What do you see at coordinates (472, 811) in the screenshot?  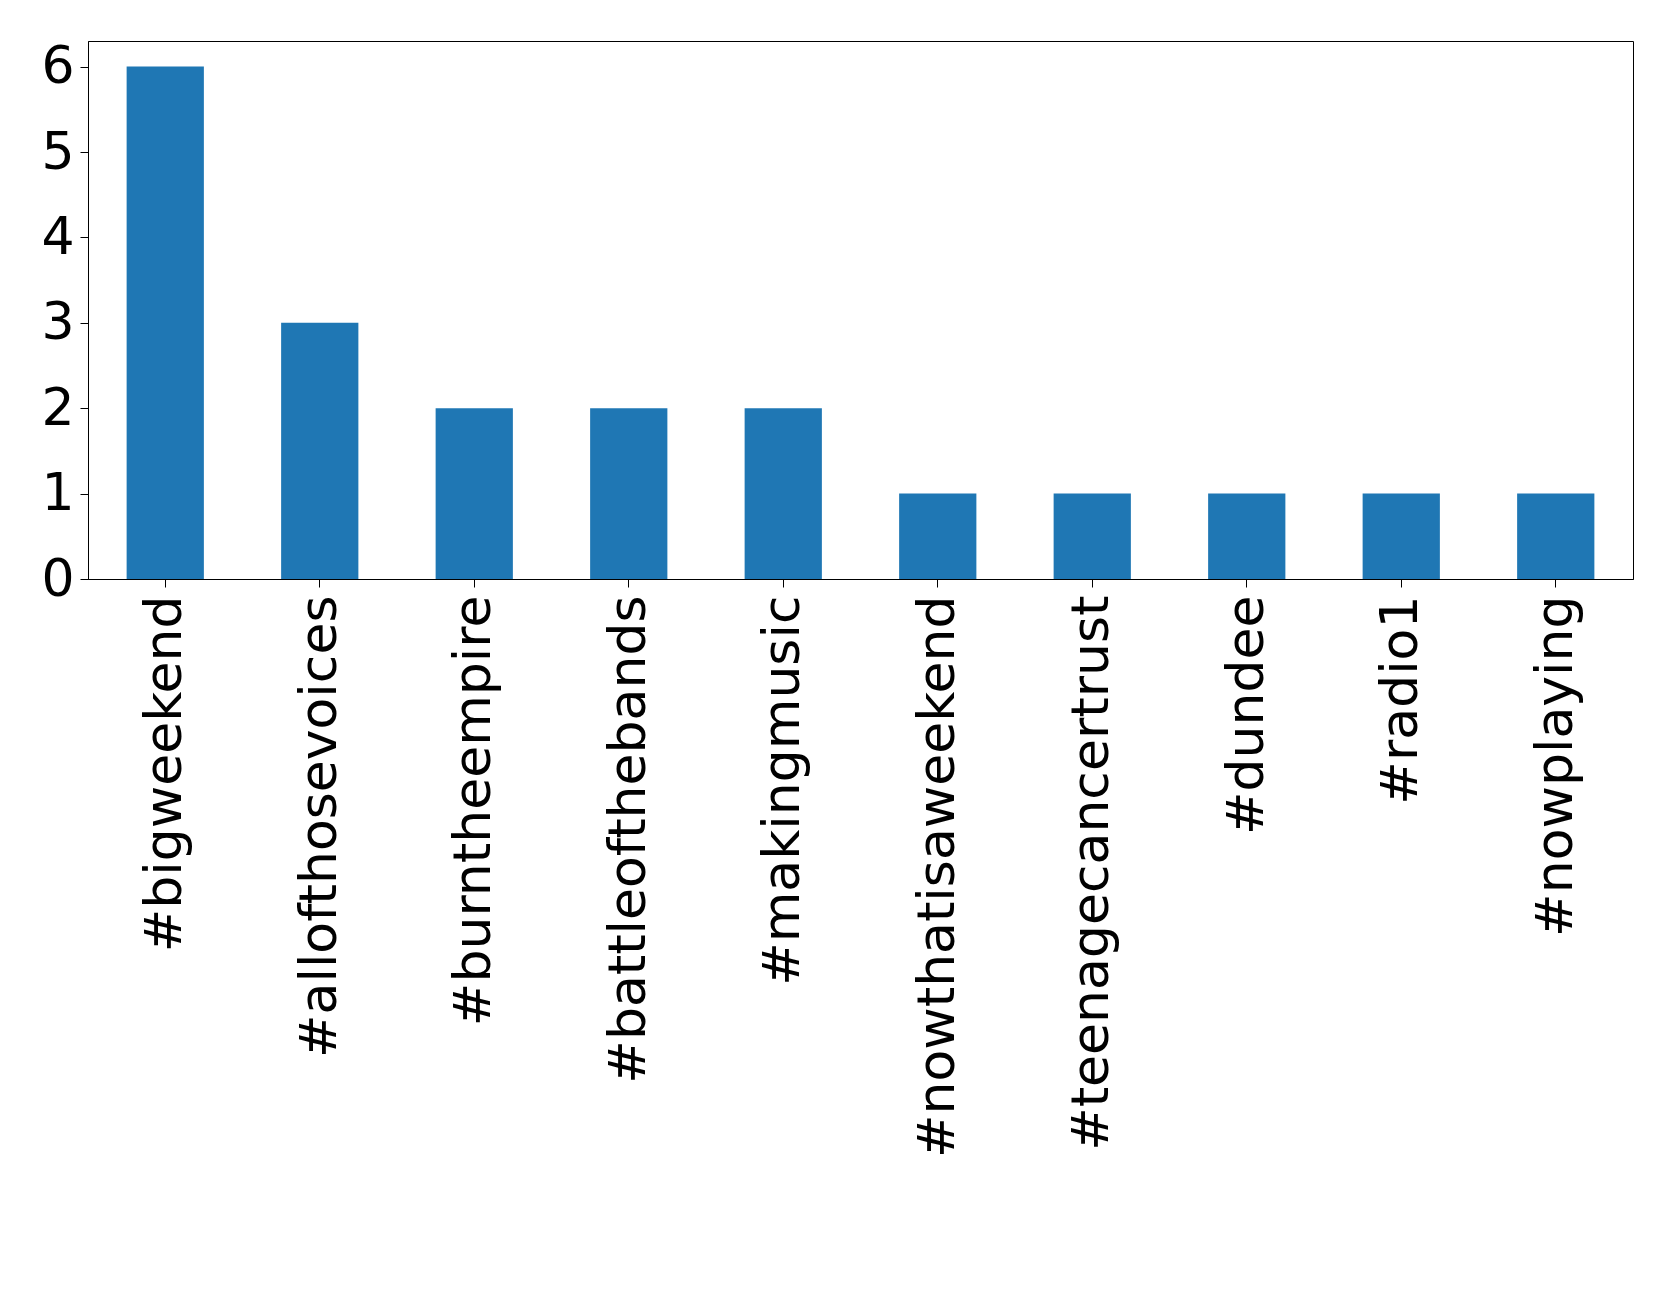 I see `x-tick-label: #burntheempire` at bounding box center [472, 811].